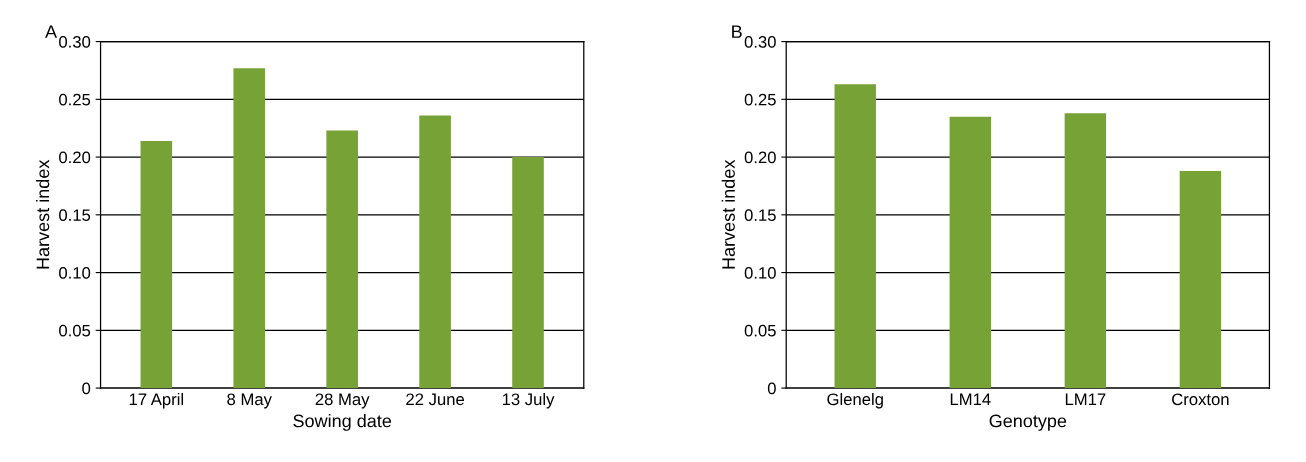 The width and height of the screenshot is (1306, 462). What do you see at coordinates (1085, 399) in the screenshot?
I see `x-tick-label: LM17` at bounding box center [1085, 399].